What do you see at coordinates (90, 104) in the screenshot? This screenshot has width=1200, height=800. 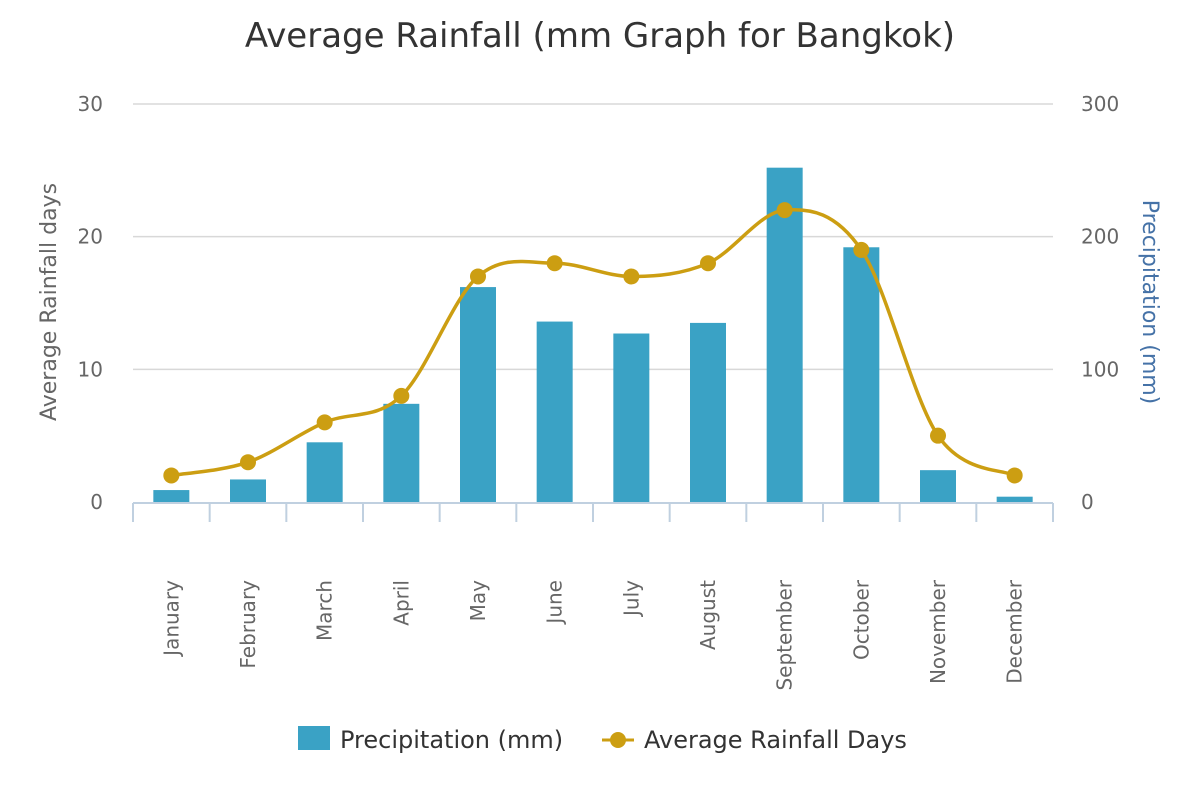 I see `y-left-tick-label: 30` at bounding box center [90, 104].